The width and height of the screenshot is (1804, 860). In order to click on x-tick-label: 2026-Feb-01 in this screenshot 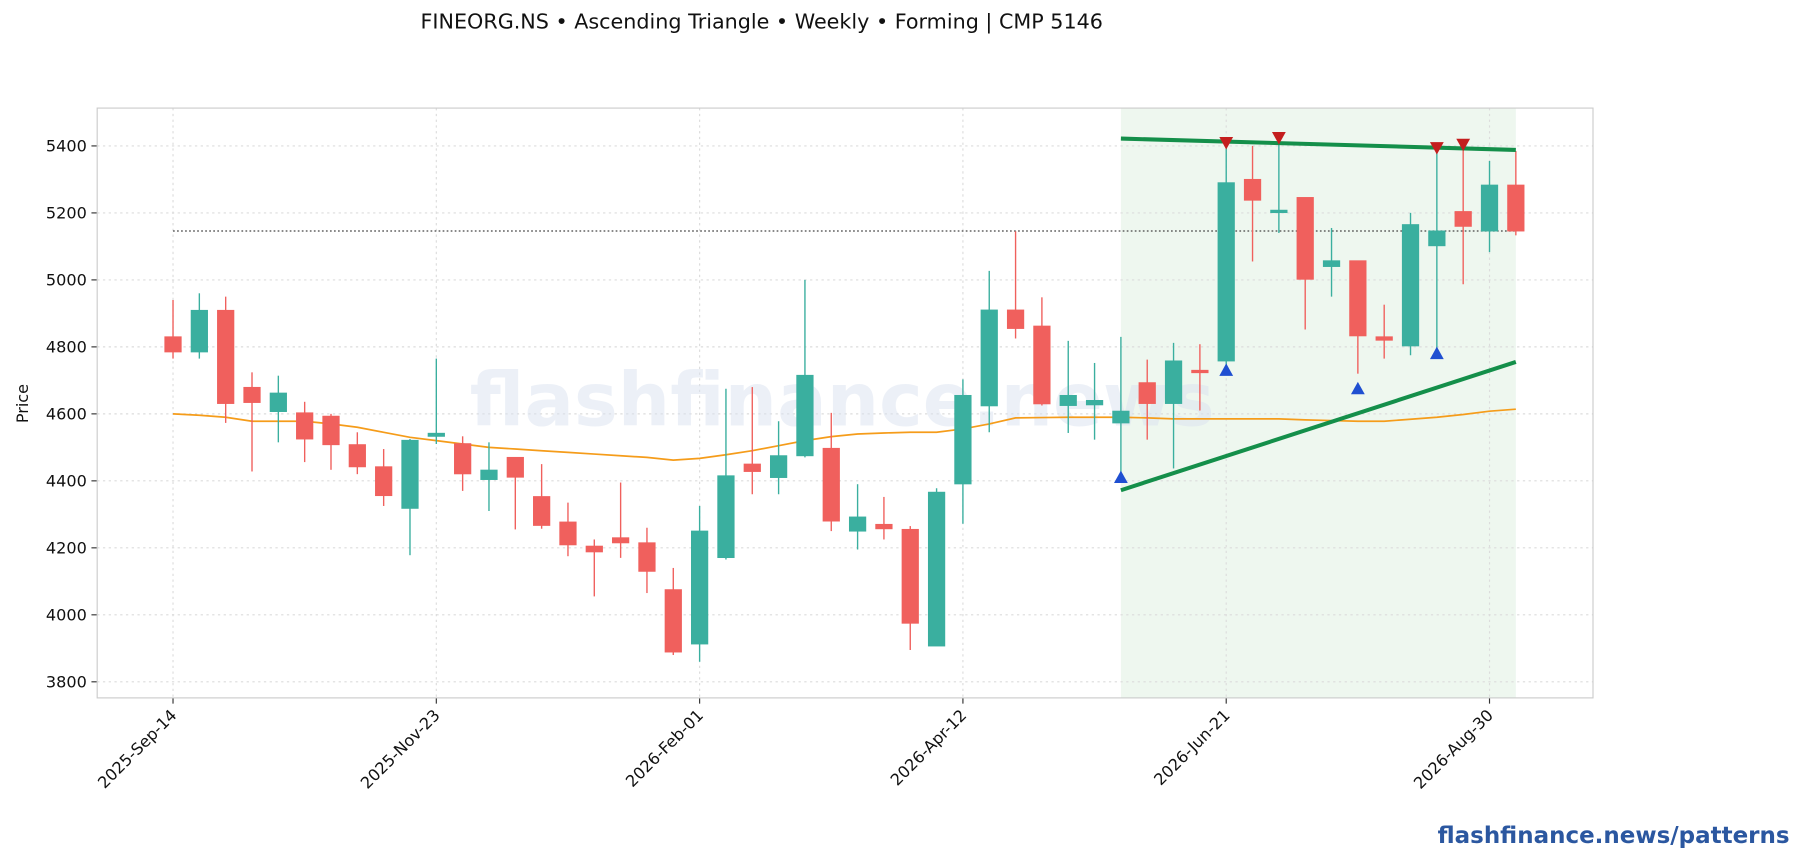, I will do `click(664, 748)`.